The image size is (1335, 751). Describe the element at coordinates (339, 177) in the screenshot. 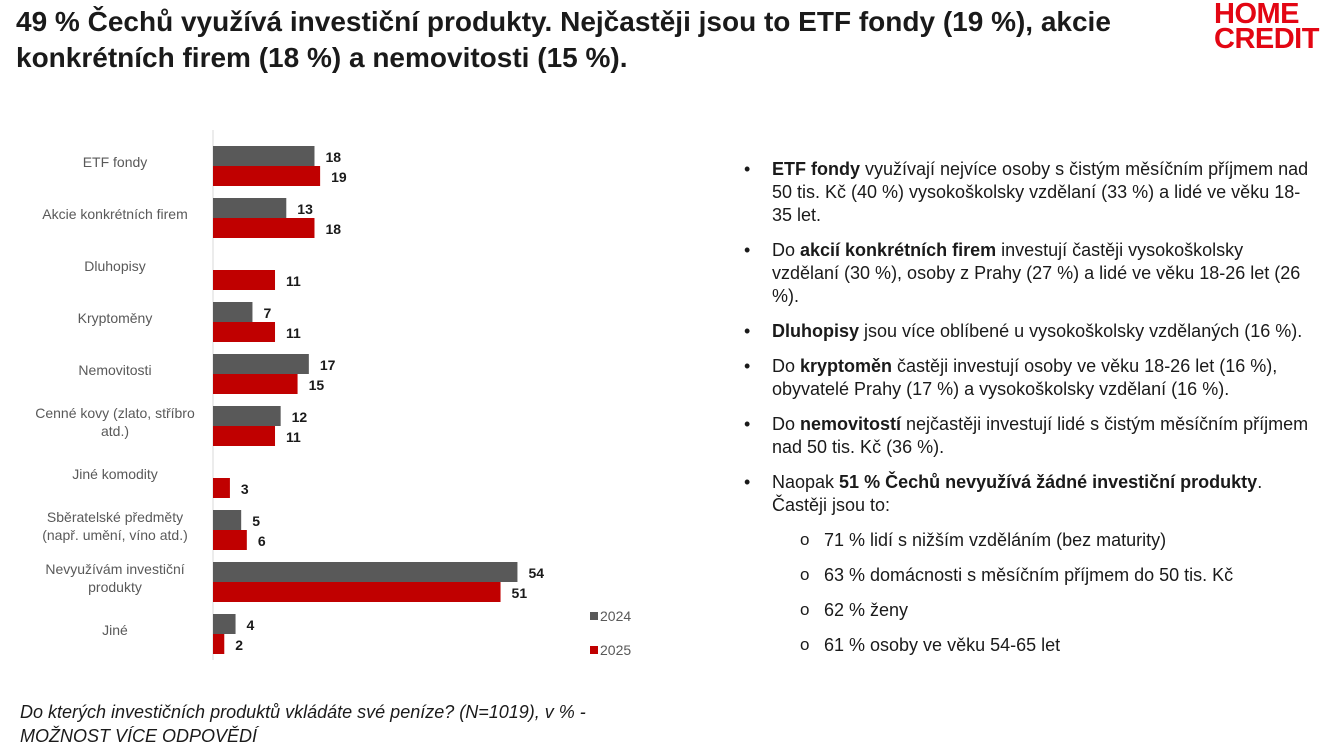

I see `data-label-2025: 19` at that location.